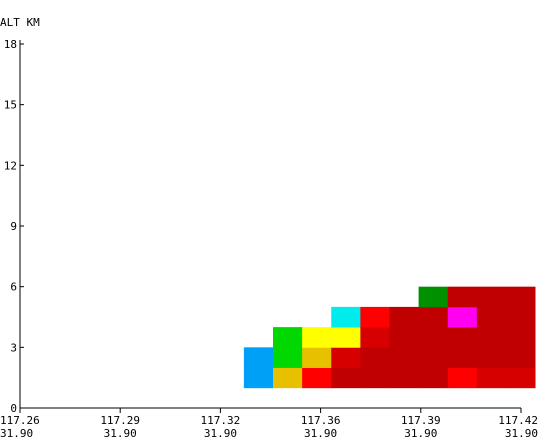  I want to click on x-tick-label-lon: 117.32, so click(221, 420).